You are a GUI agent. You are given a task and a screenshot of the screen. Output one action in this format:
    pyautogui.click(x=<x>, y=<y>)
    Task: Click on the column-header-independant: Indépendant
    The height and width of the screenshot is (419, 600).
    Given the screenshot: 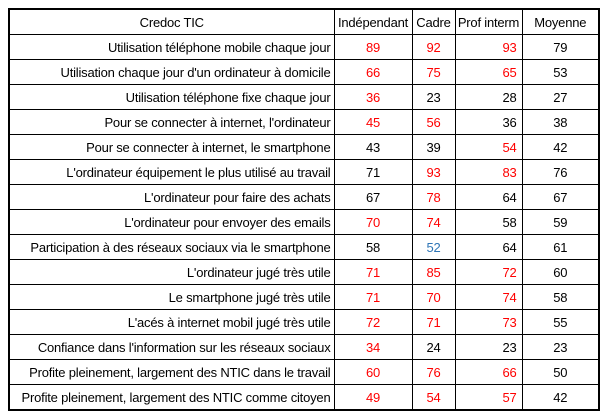 What is the action you would take?
    pyautogui.click(x=373, y=21)
    